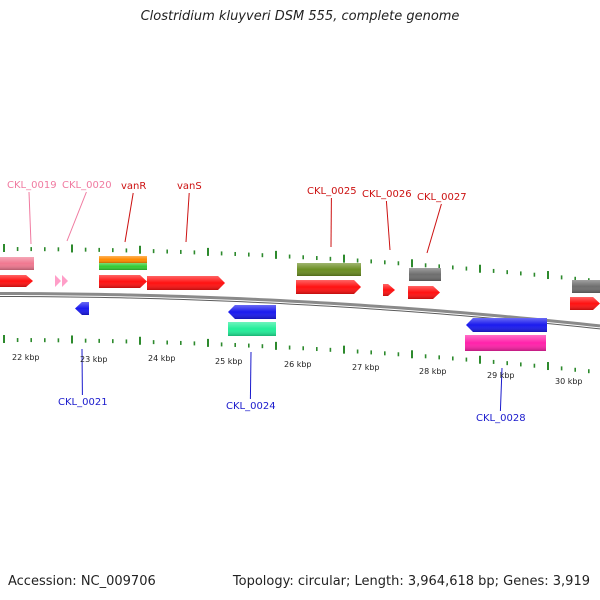 This screenshot has width=600, height=600. I want to click on gene-label-CKL_0019: CKL_0019, so click(32, 185).